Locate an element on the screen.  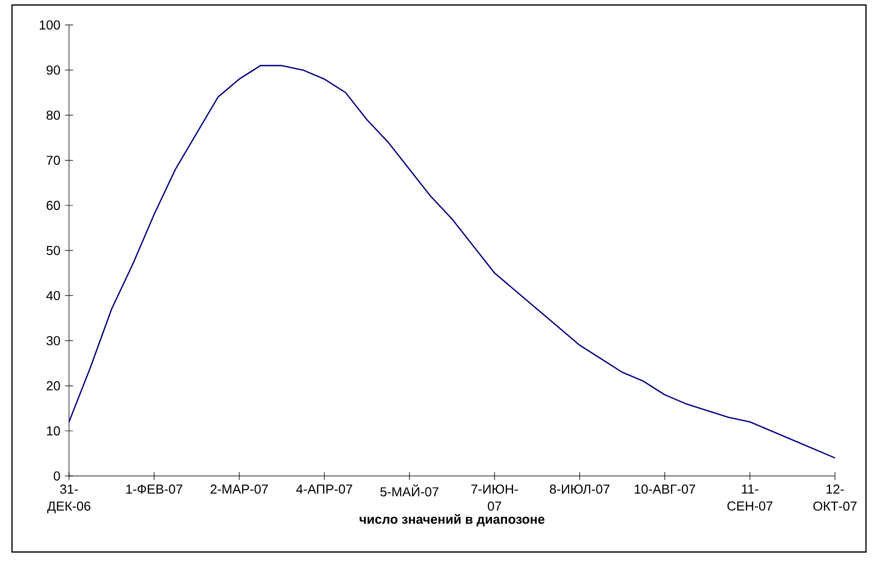
x-tick-label: 4-АПР-07 is located at coordinates (324, 489).